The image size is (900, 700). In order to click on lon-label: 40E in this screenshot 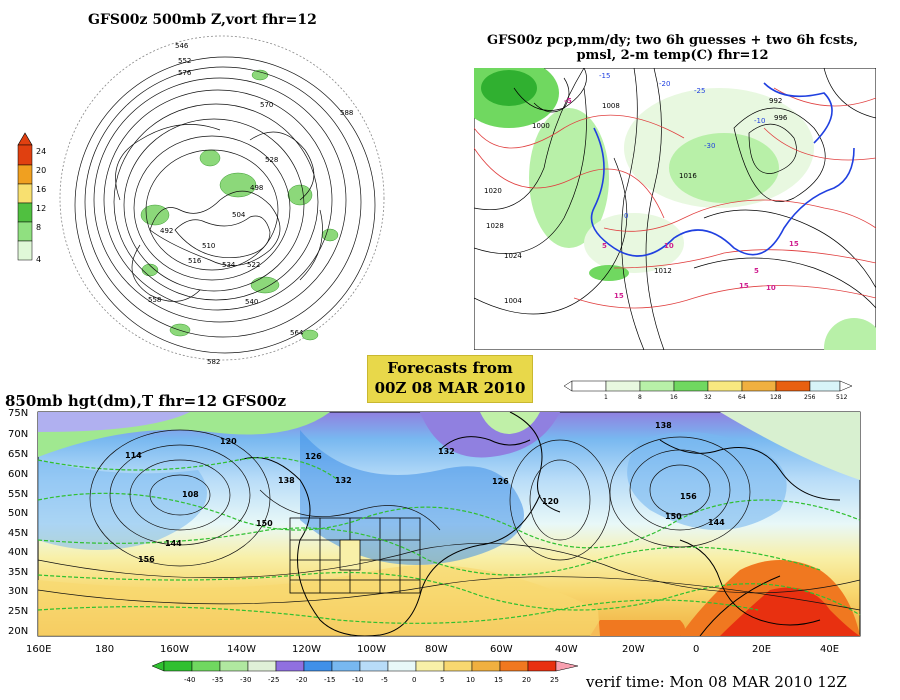, I will do `click(829, 649)`.